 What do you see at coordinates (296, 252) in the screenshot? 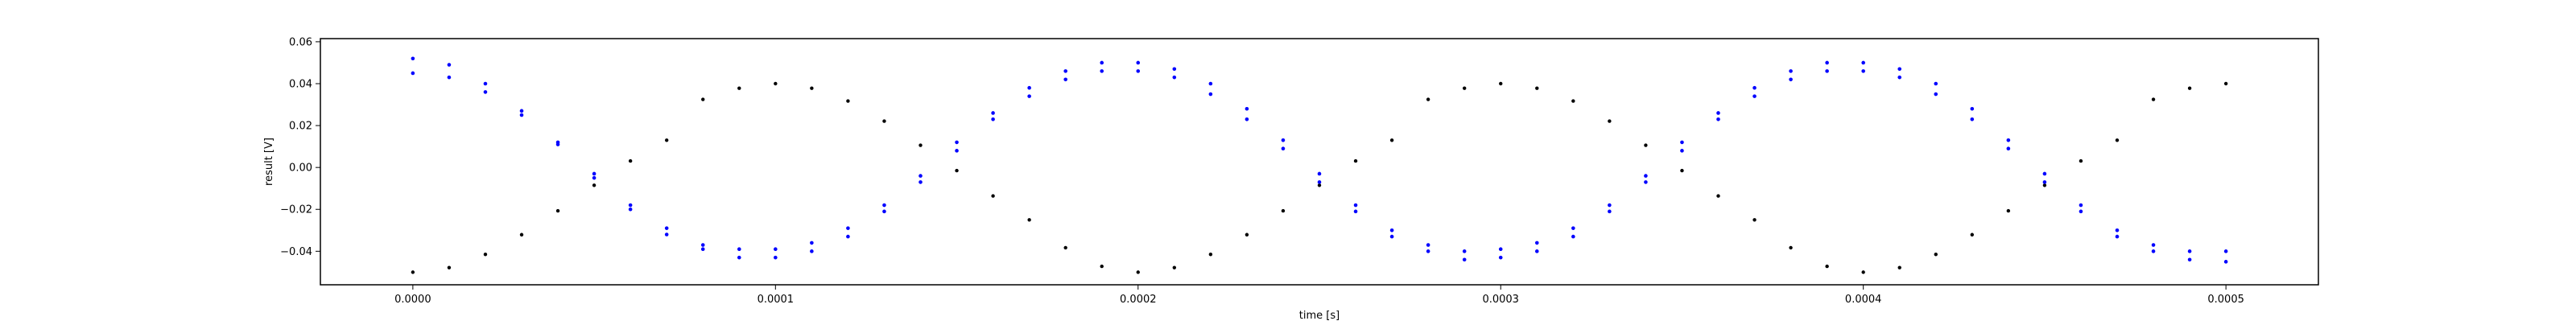
I see `y-tick-label: −0.04` at bounding box center [296, 252].